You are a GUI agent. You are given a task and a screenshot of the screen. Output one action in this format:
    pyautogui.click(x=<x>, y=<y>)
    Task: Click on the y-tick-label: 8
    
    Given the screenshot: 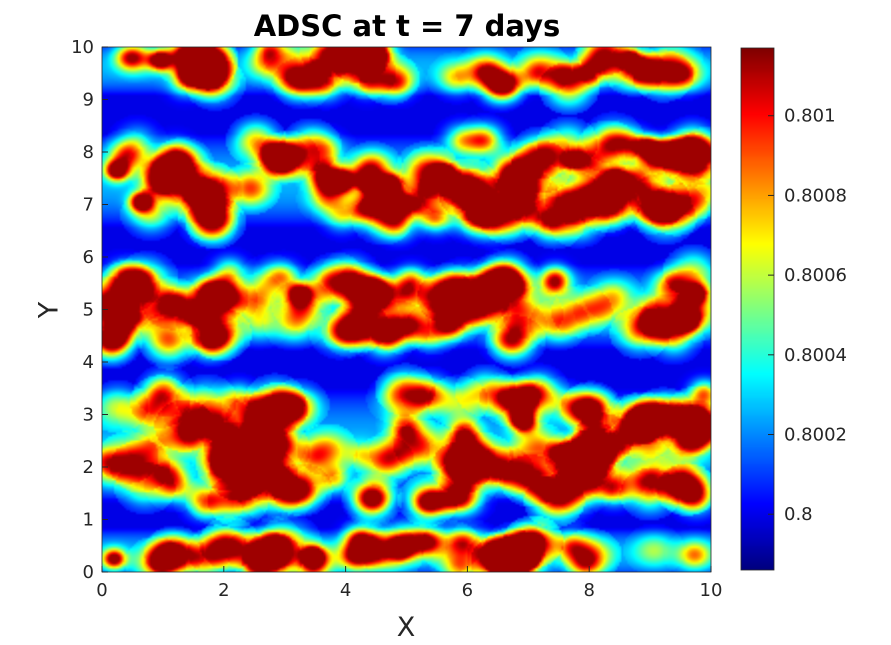 What is the action you would take?
    pyautogui.click(x=88, y=152)
    